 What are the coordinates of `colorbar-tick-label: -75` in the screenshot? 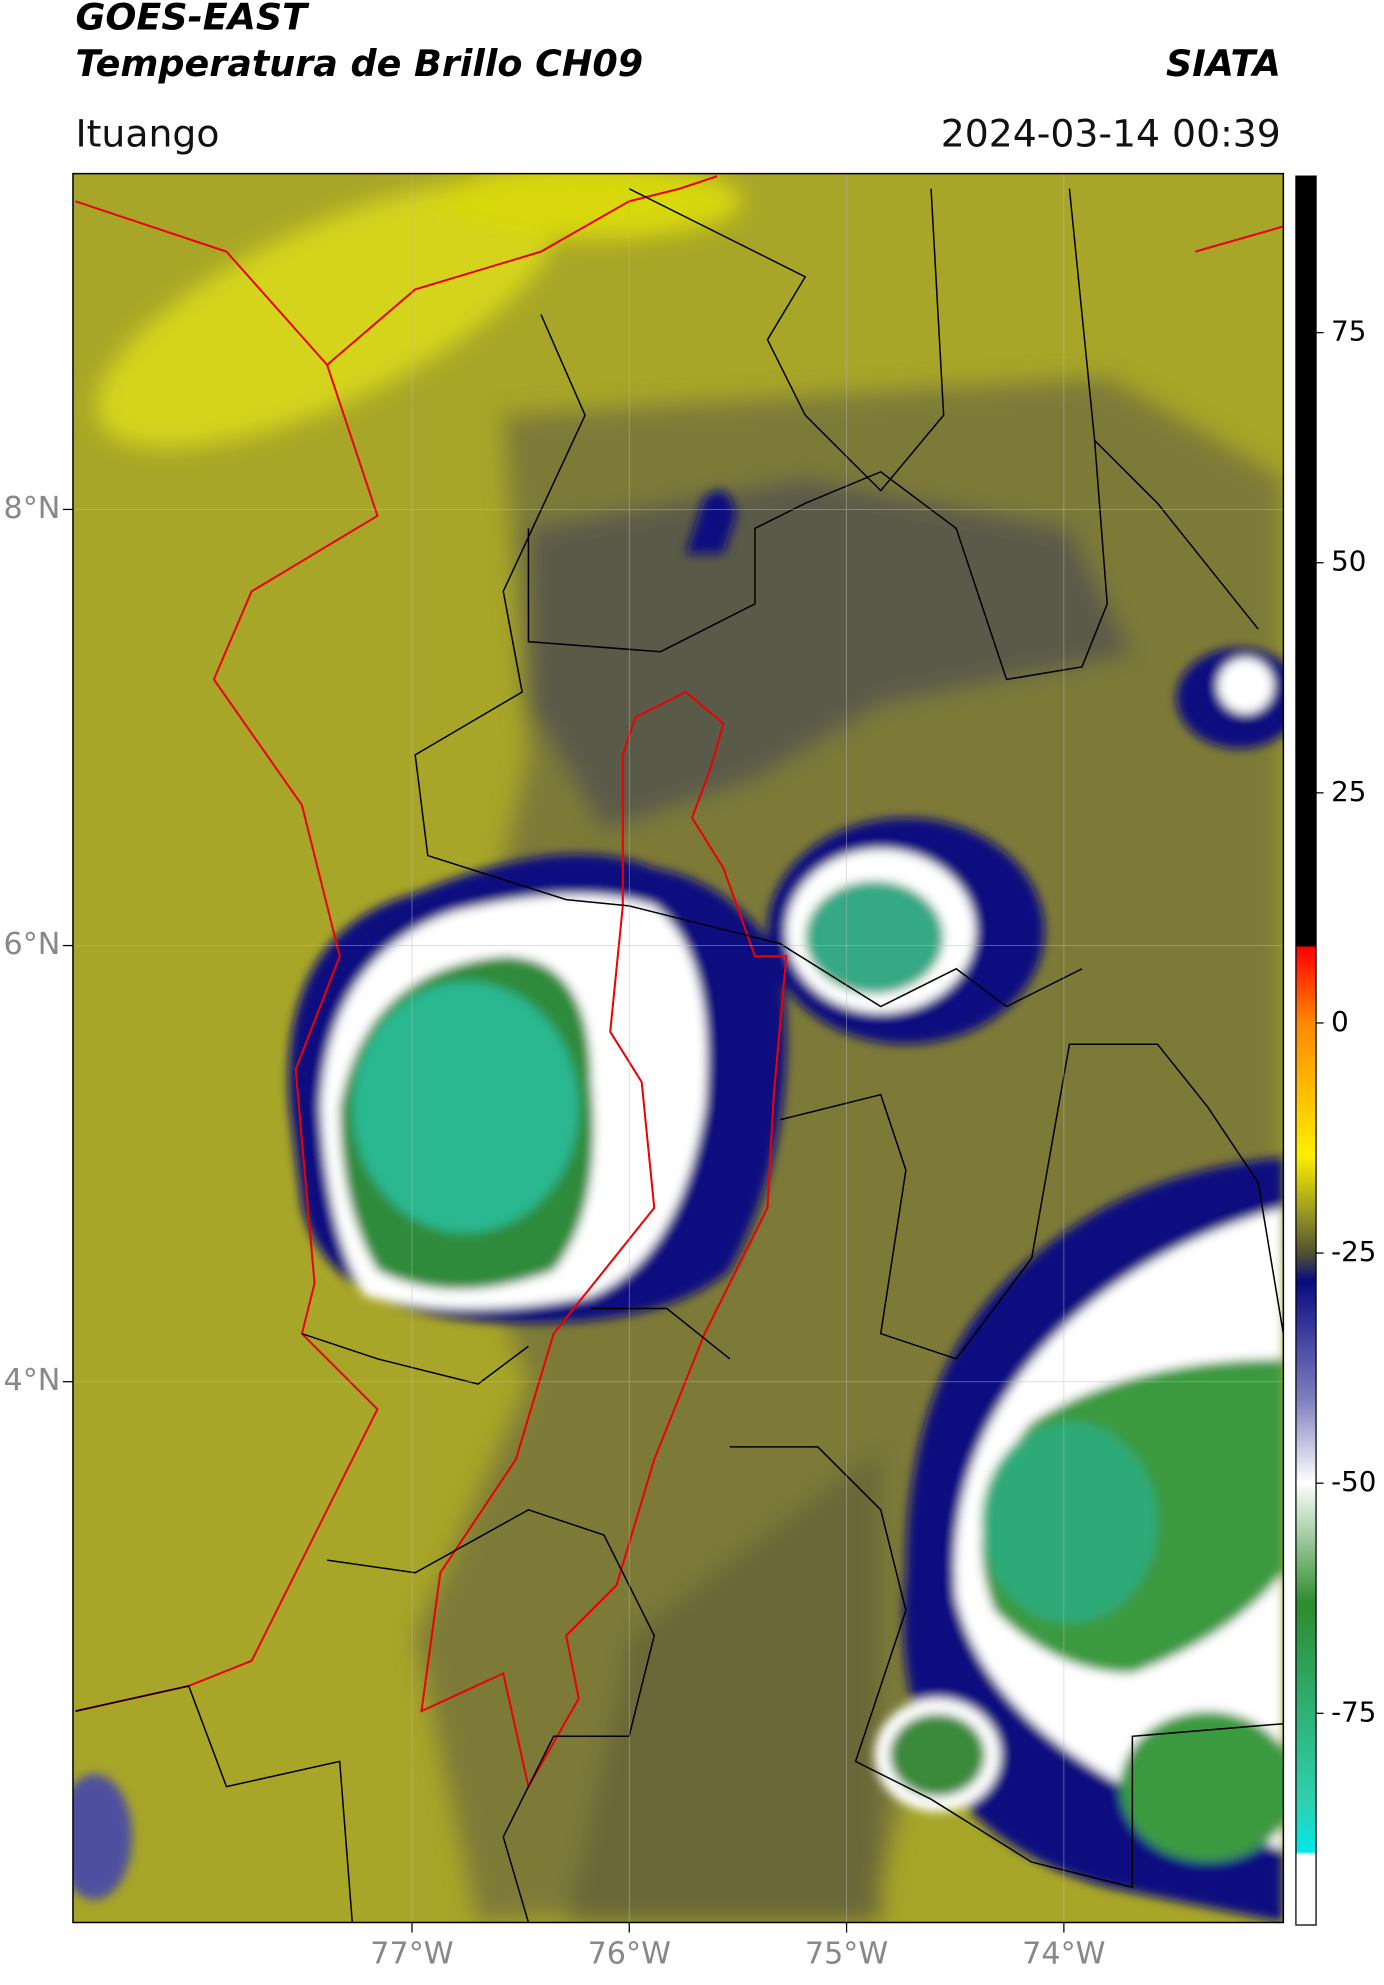 It's located at (1353, 1711).